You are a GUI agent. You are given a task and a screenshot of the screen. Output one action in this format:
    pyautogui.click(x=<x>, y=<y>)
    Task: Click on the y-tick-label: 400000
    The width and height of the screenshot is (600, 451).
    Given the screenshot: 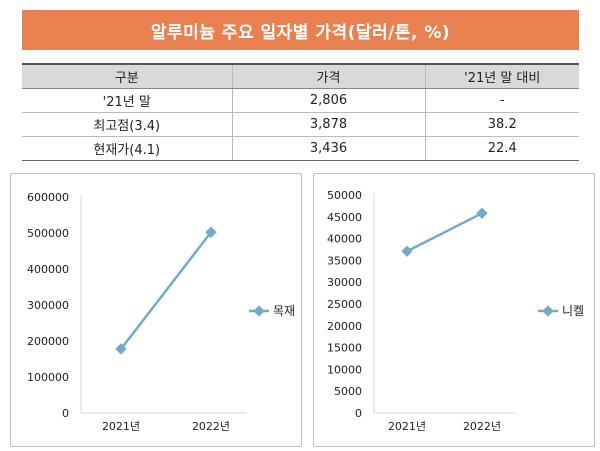 What is the action you would take?
    pyautogui.click(x=48, y=269)
    